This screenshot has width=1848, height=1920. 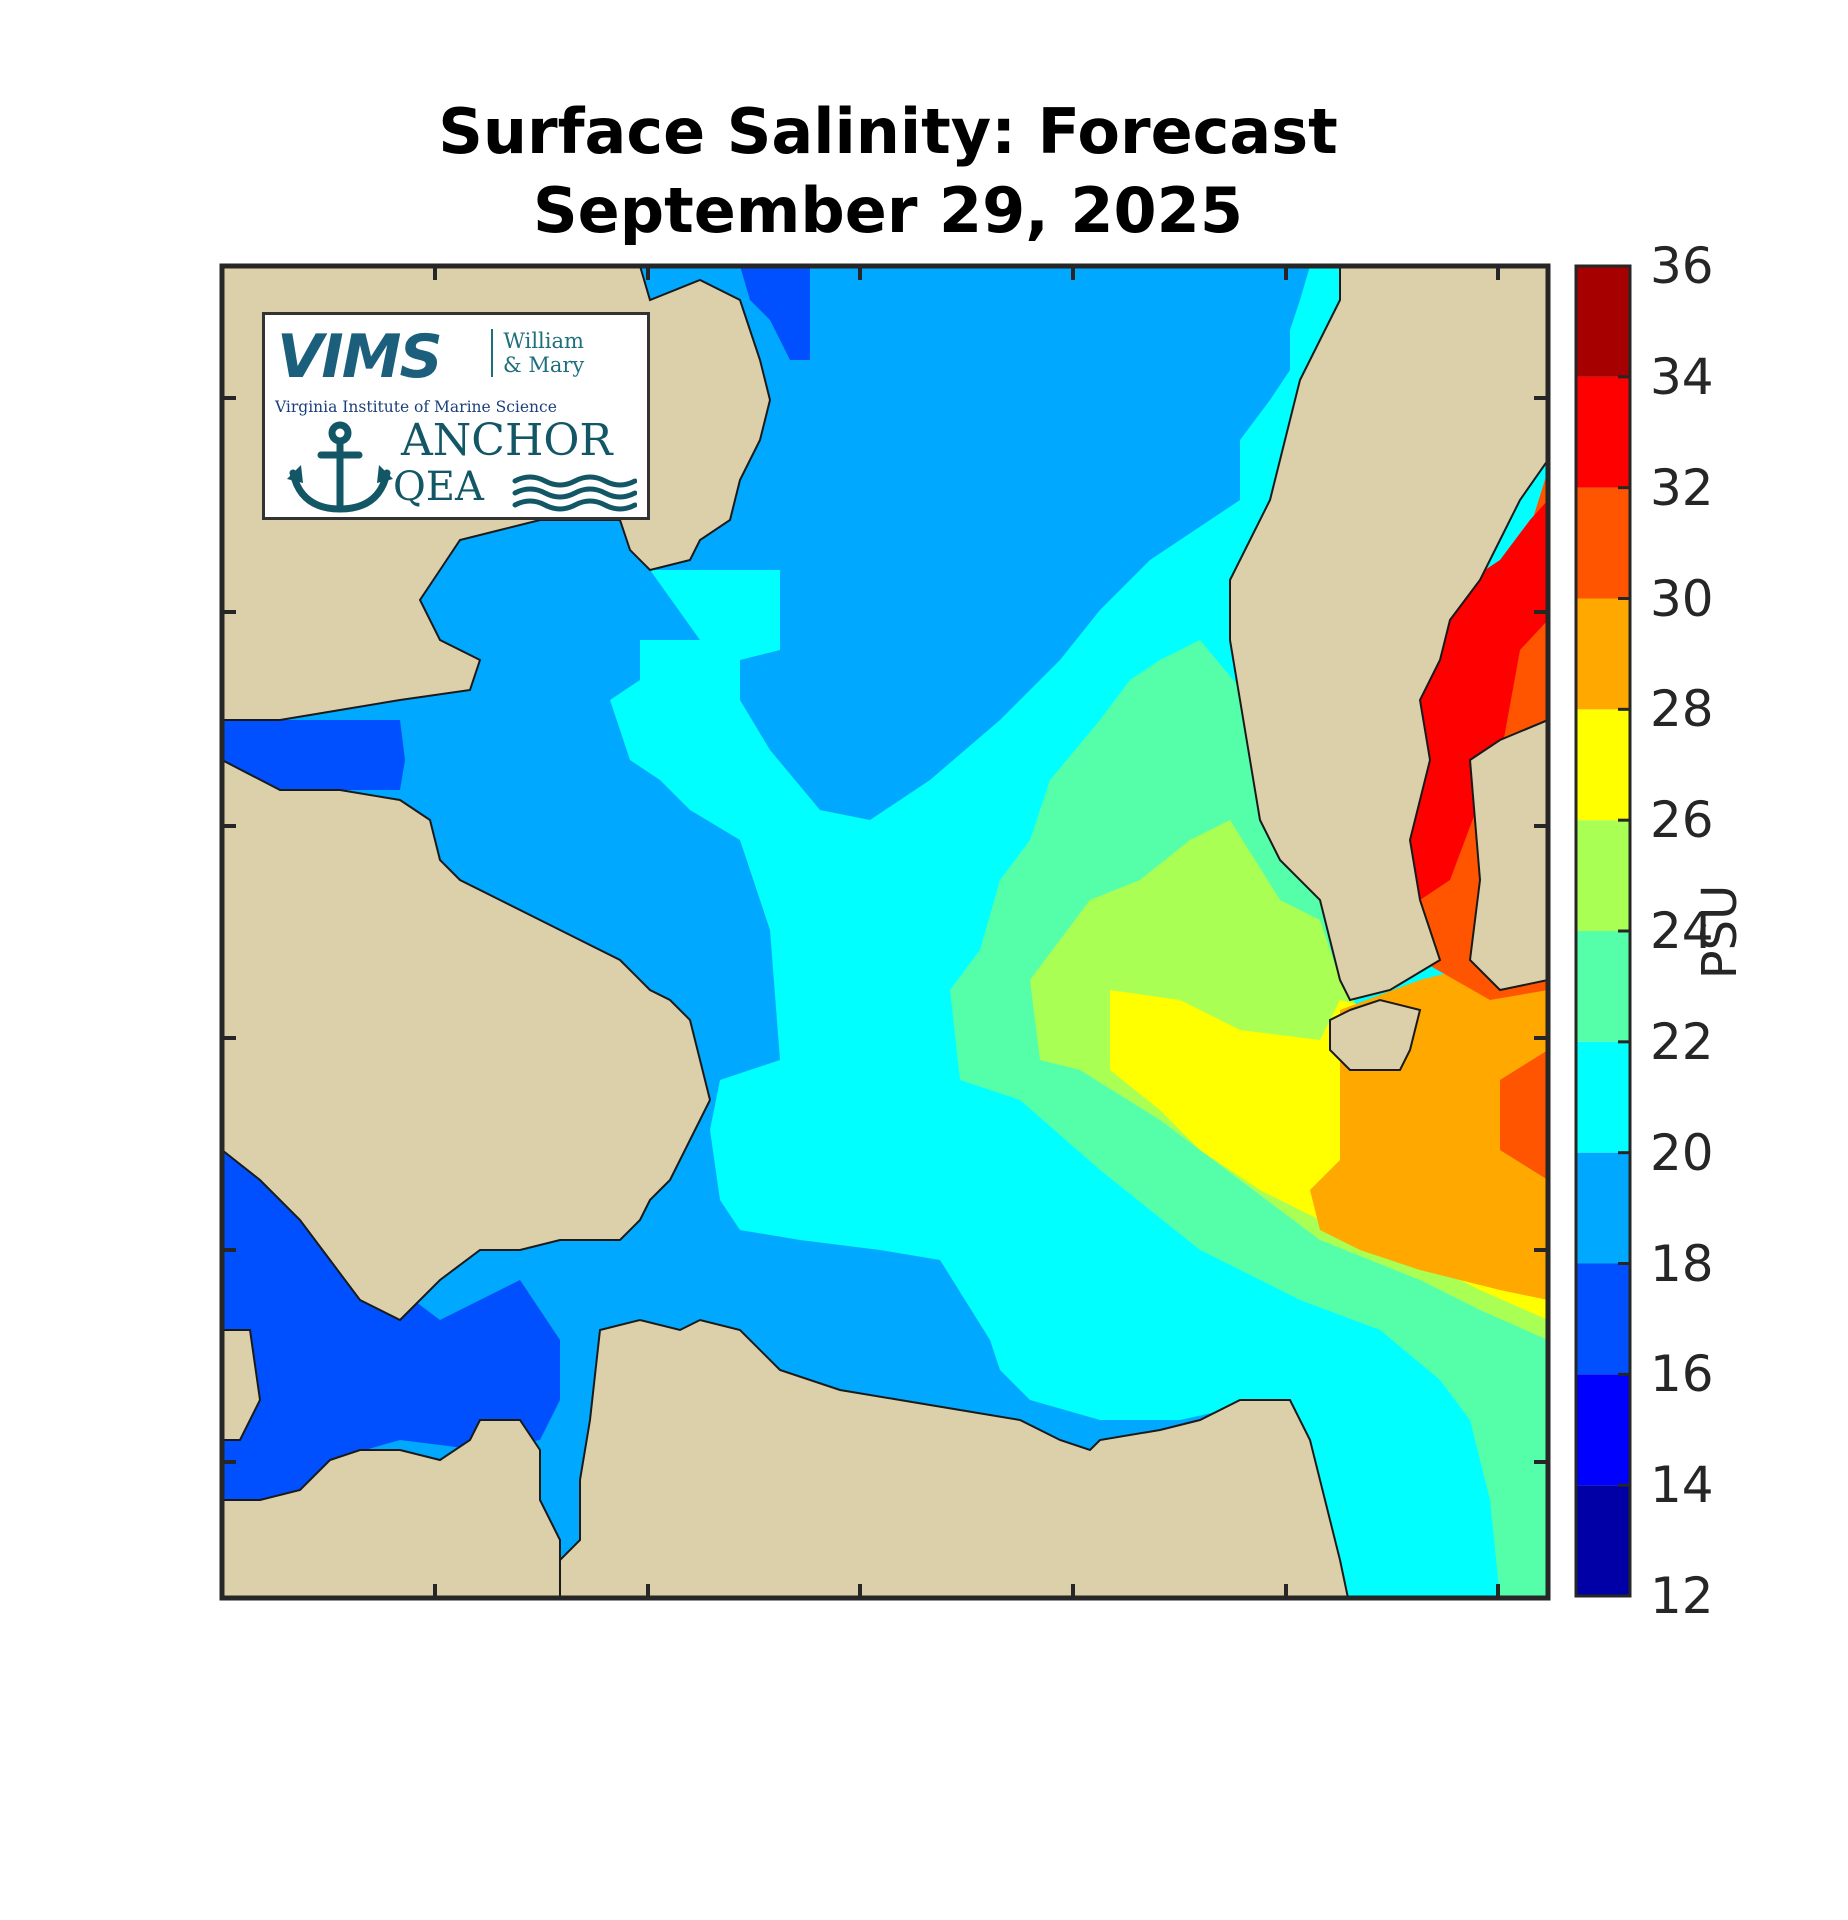 What do you see at coordinates (1682, 1374) in the screenshot?
I see `colorbar-tick-label: 16` at bounding box center [1682, 1374].